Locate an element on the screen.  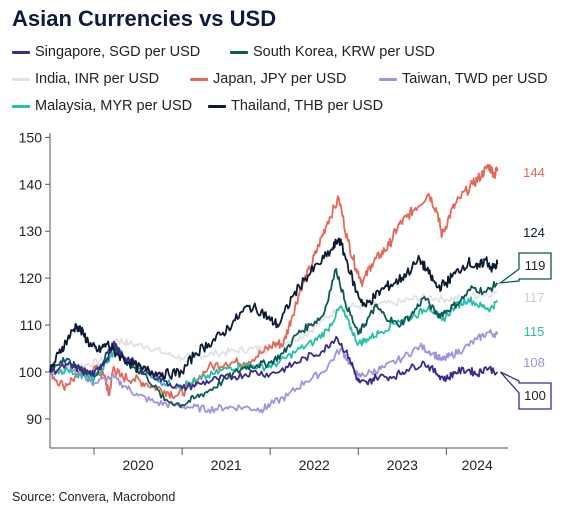
legend-label: South Korea, KRW per USD is located at coordinates (344, 52).